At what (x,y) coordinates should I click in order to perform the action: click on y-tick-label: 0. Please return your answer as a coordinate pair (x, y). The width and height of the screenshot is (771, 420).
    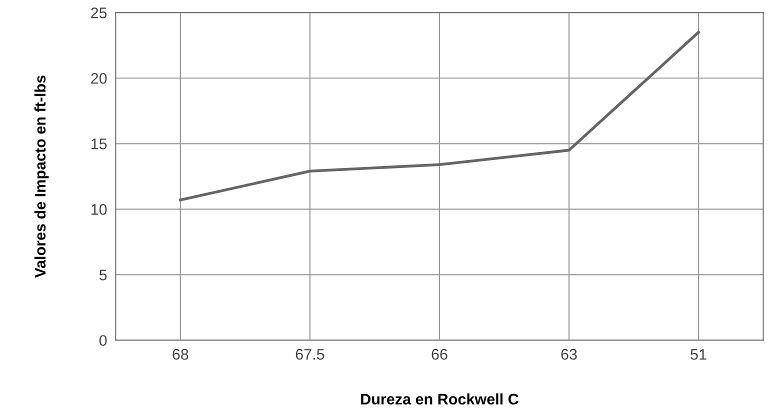
    Looking at the image, I should click on (103, 340).